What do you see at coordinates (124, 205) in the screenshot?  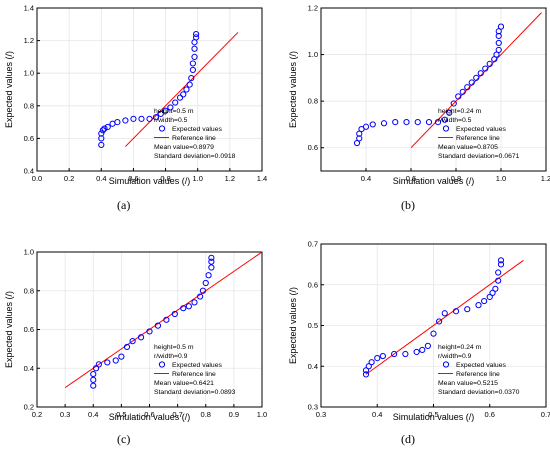 I see `caption-a: (a)` at bounding box center [124, 205].